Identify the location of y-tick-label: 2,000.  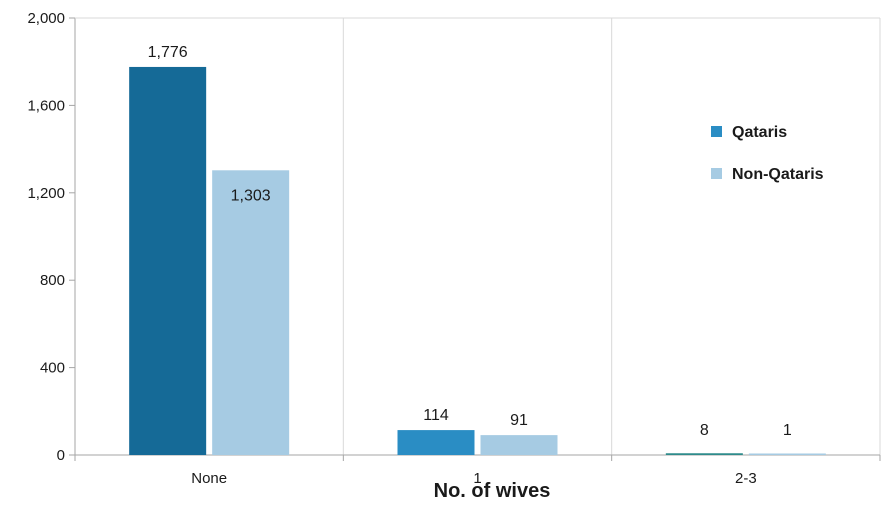
(46, 18).